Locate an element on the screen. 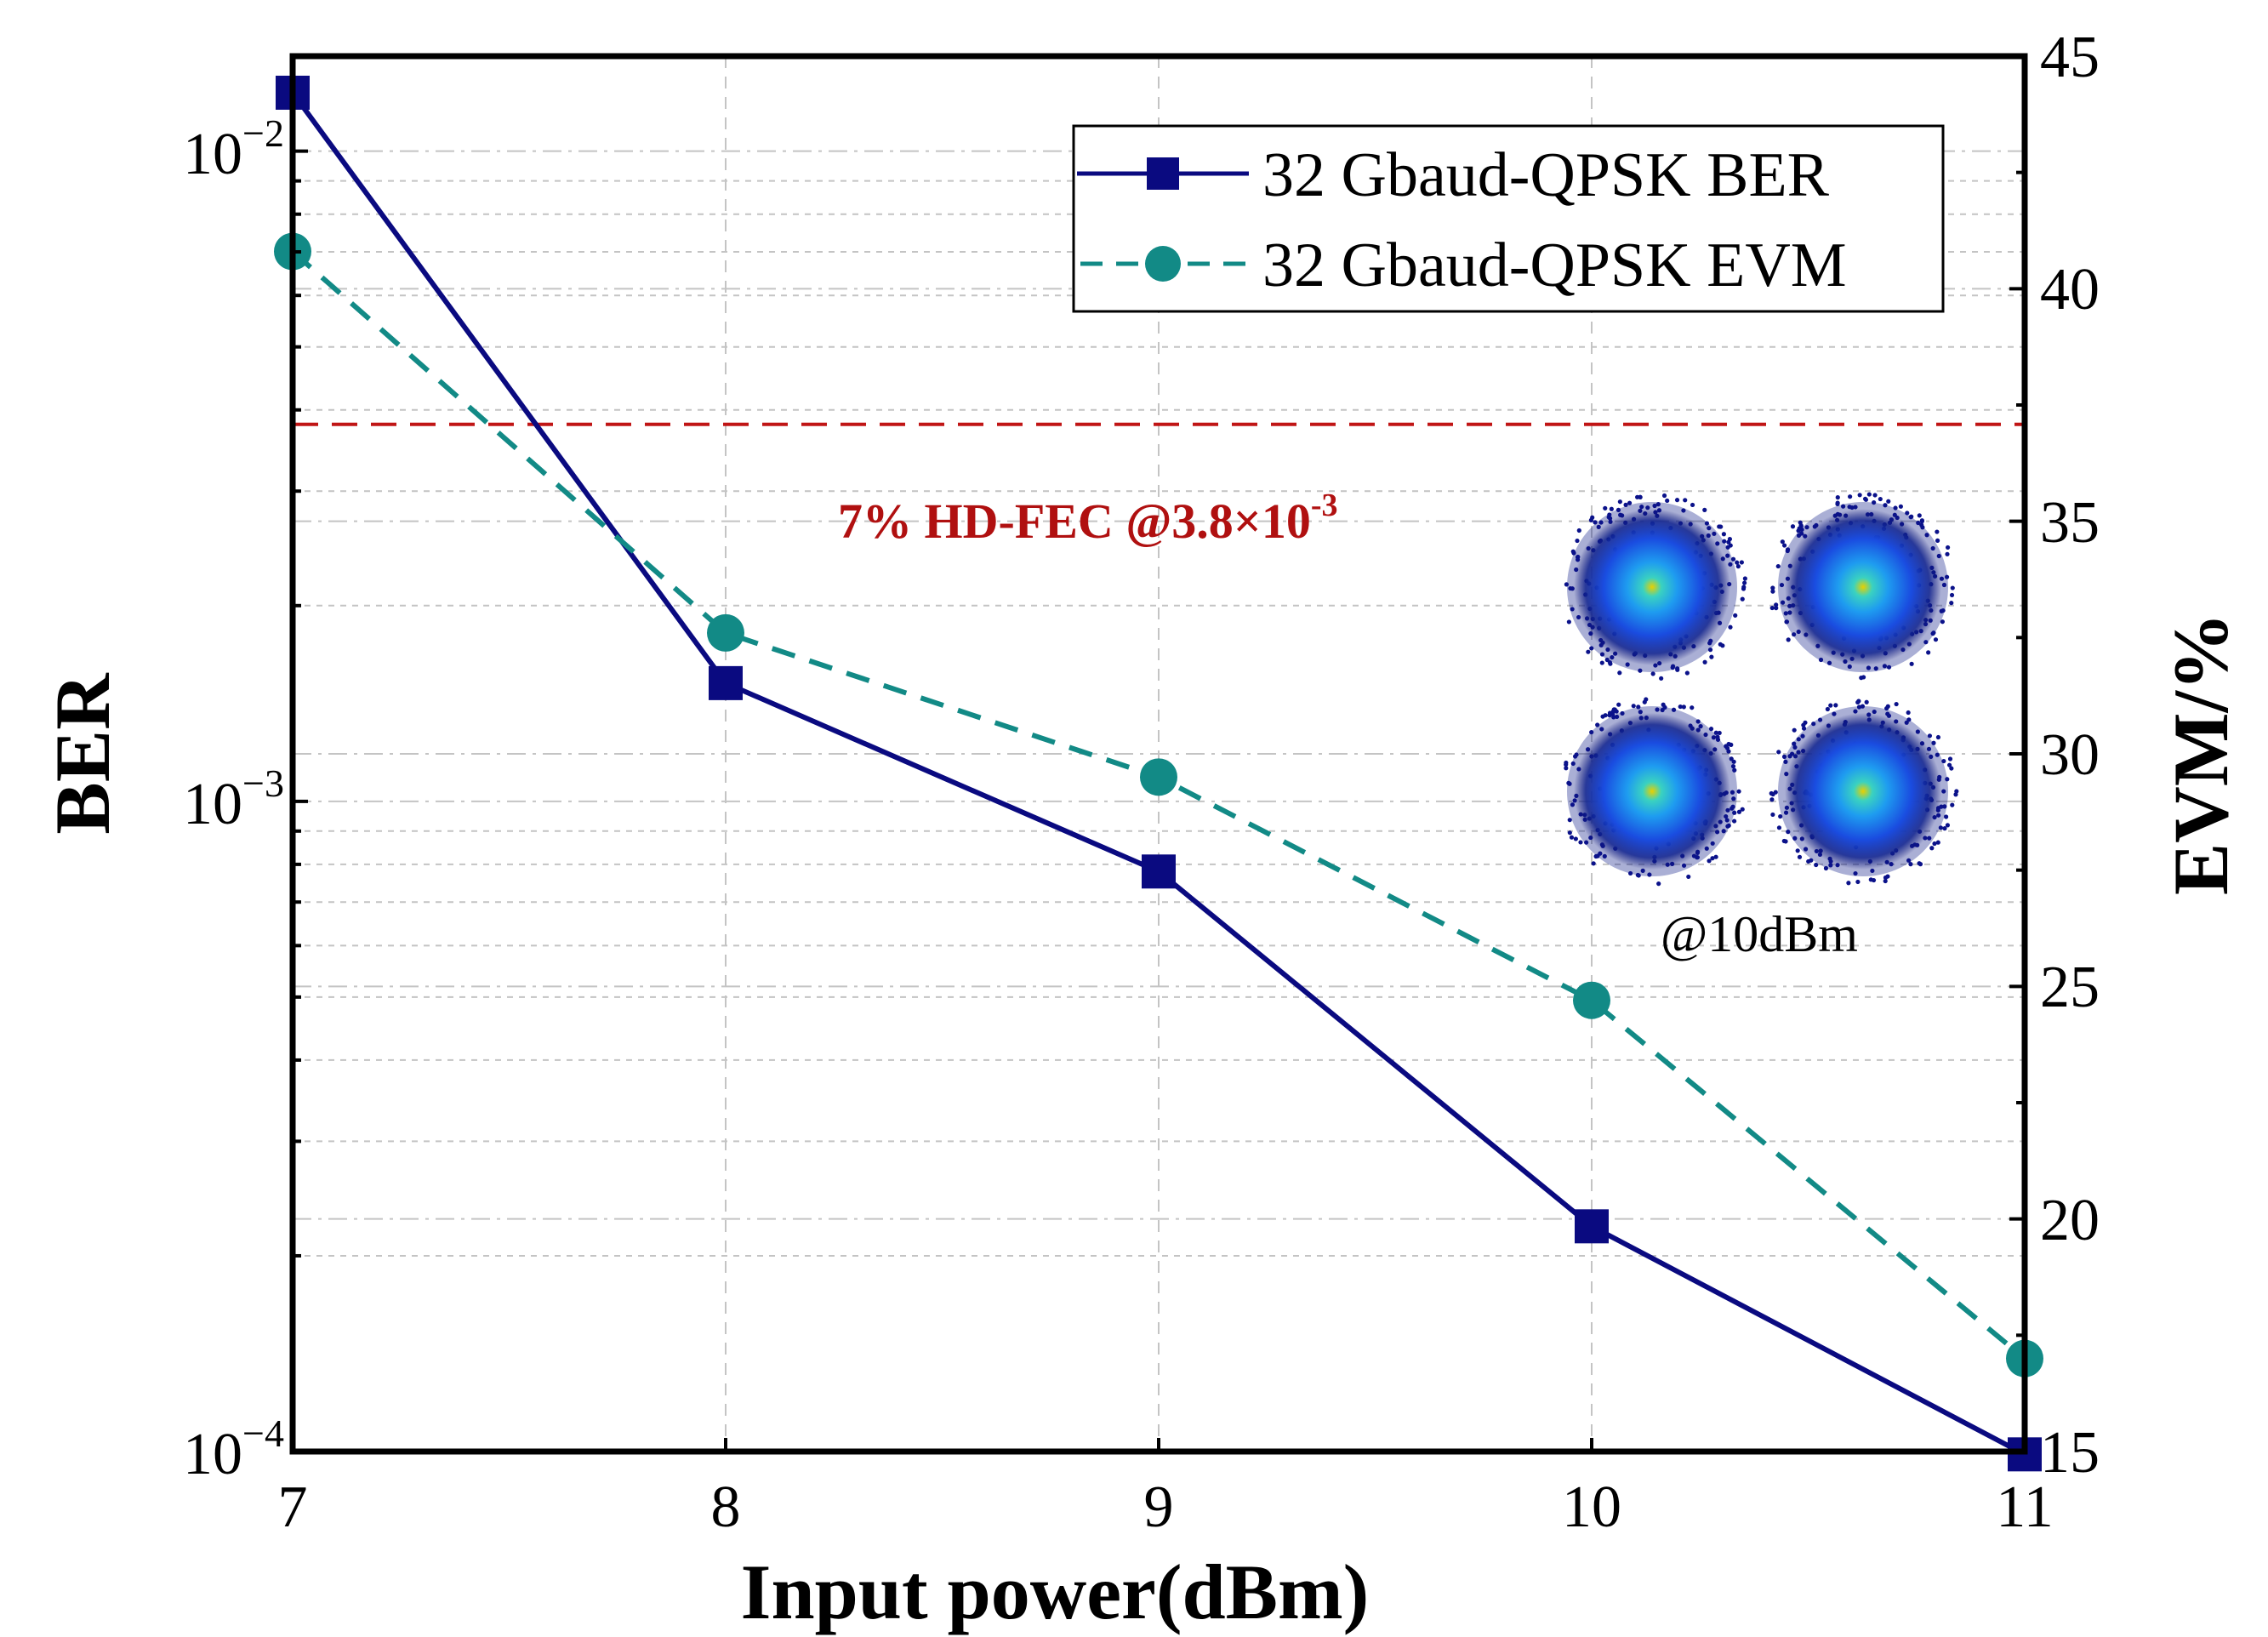 The image size is (2268, 1637). legend-entry-ber: 32 Gbaud-QPSK BER is located at coordinates (1453, 175).